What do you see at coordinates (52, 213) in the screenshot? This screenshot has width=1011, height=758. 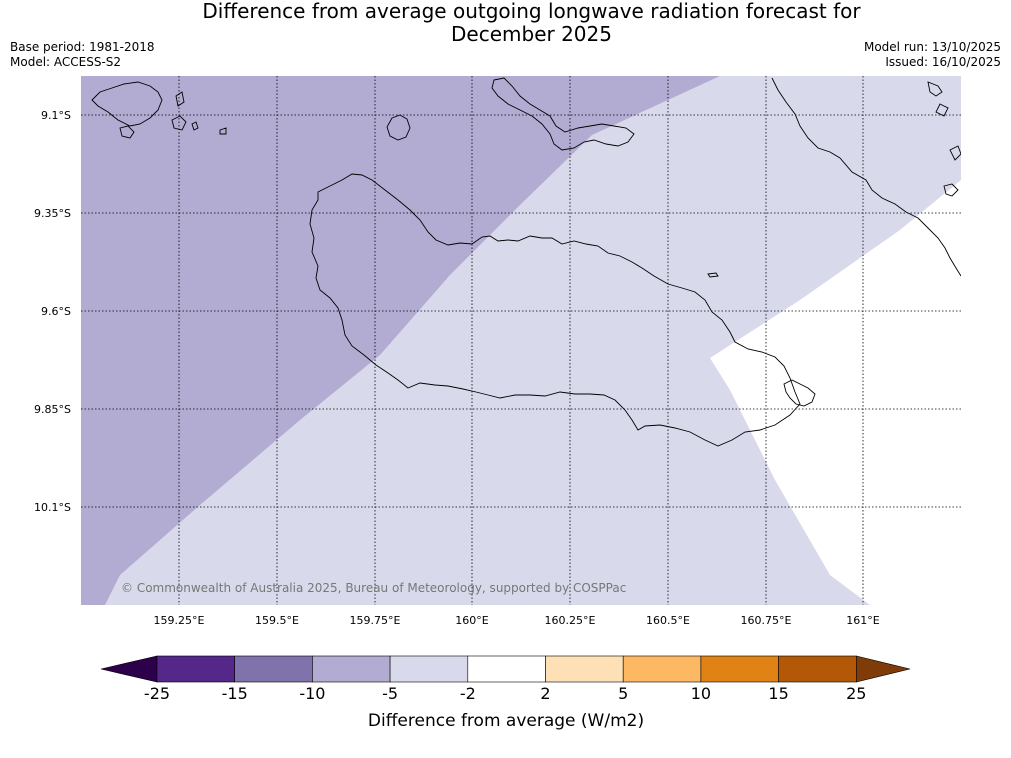 I see `lat-label: 9.35°S` at bounding box center [52, 213].